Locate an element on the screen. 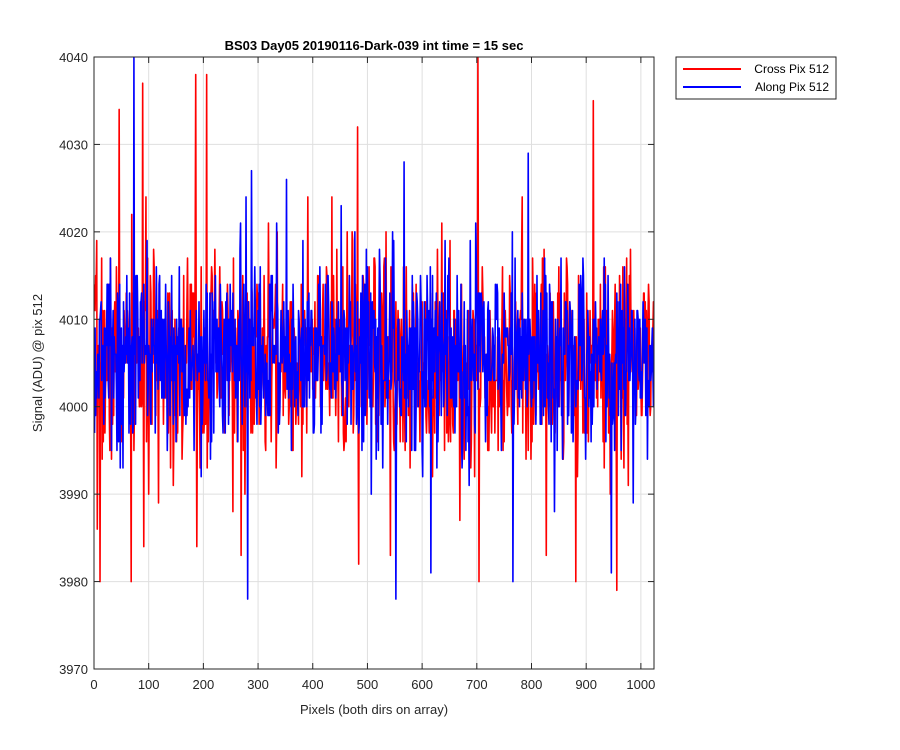 The image size is (900, 750). y-tick-label: 3970 is located at coordinates (73, 669).